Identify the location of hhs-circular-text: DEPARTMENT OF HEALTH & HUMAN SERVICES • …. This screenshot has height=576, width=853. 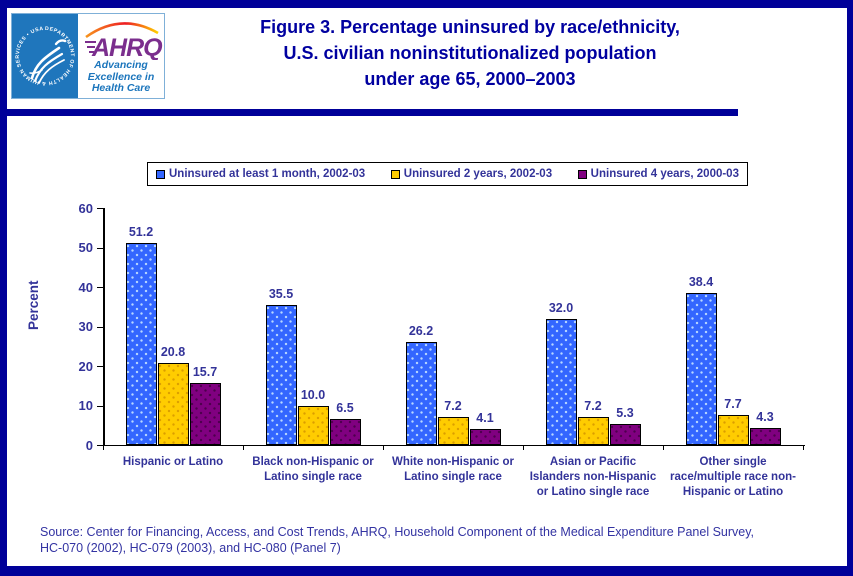
(44, 56).